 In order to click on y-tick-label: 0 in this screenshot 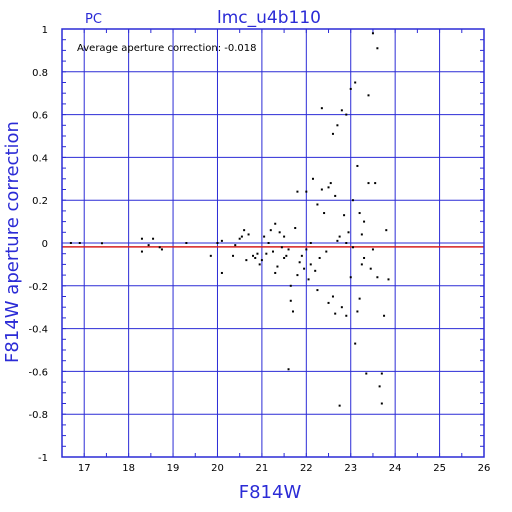, I will do `click(45, 244)`.